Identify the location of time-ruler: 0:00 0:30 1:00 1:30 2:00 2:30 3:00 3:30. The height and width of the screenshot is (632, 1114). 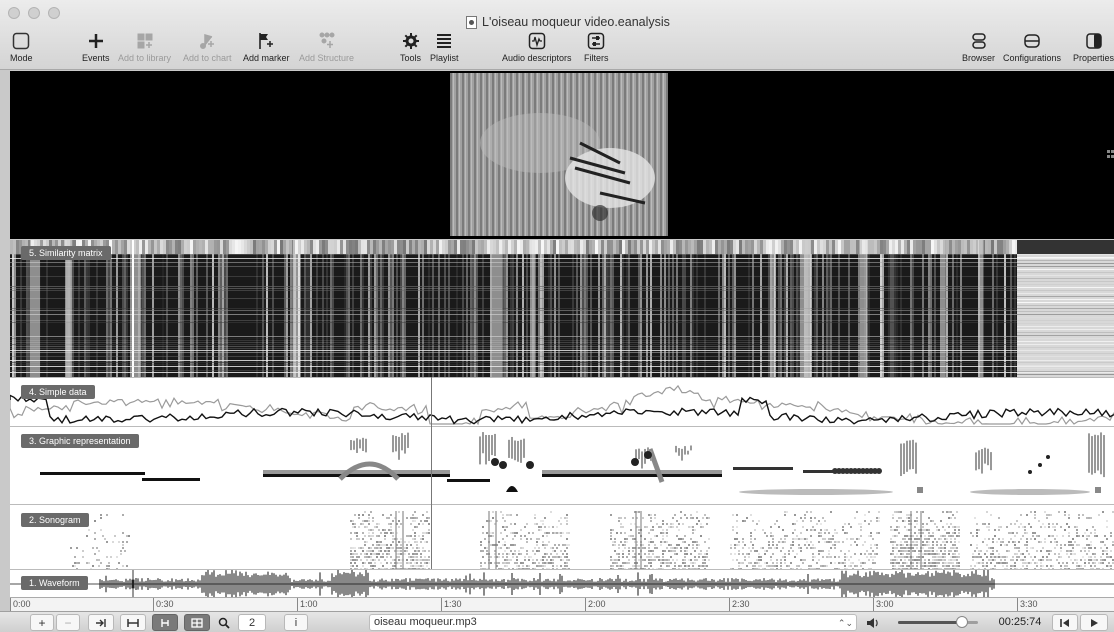
(562, 604).